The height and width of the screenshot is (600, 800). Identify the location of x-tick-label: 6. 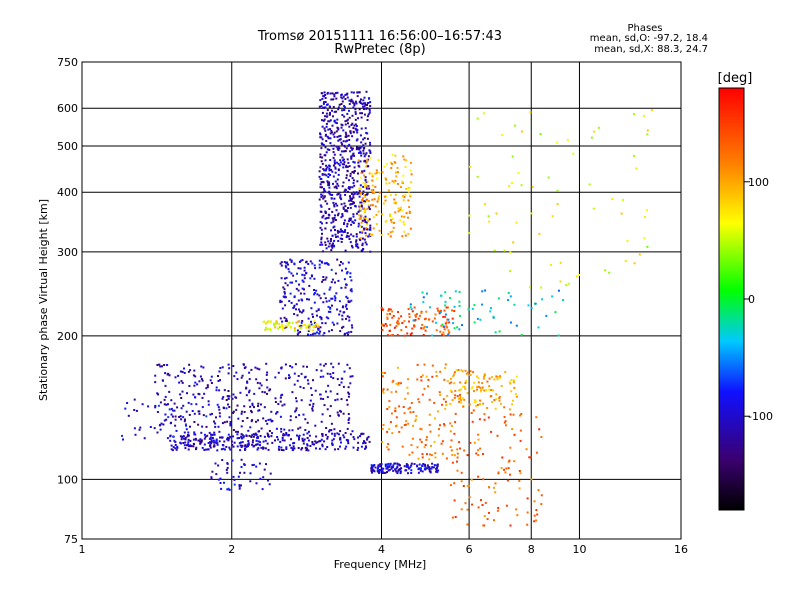
(469, 549).